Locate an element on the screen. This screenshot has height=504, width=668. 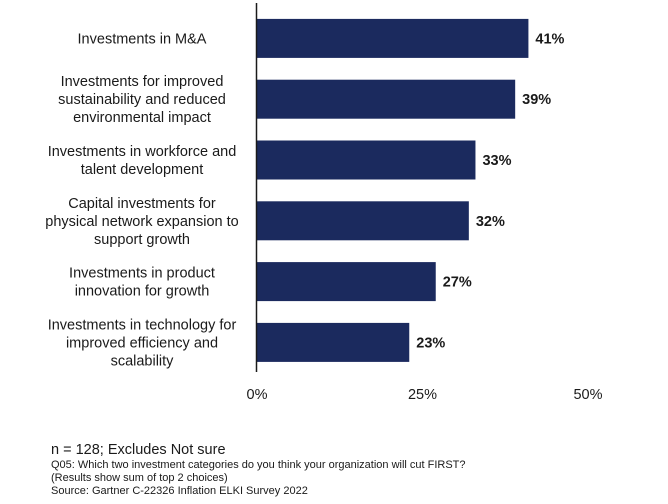
bar-value-label: 39% is located at coordinates (536, 100).